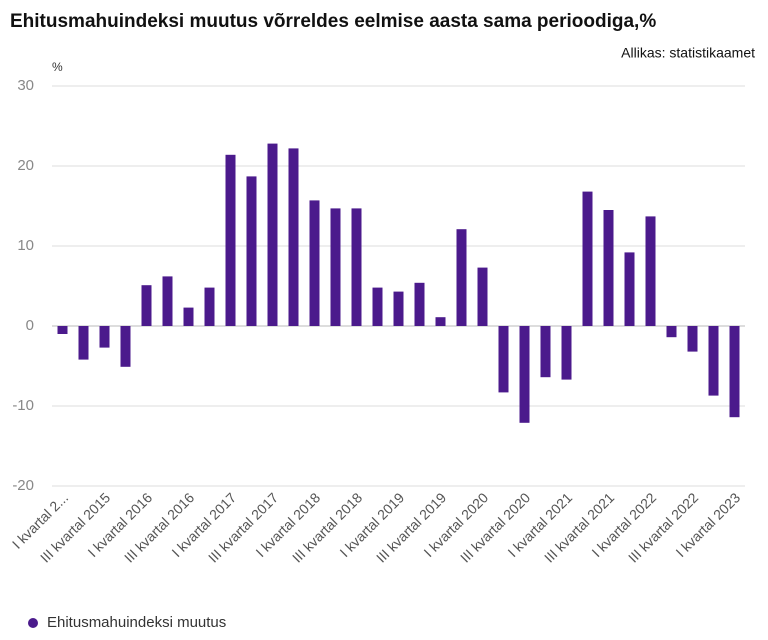 The image size is (768, 640). Describe the element at coordinates (33, 623) in the screenshot. I see `legend-swatch` at that location.